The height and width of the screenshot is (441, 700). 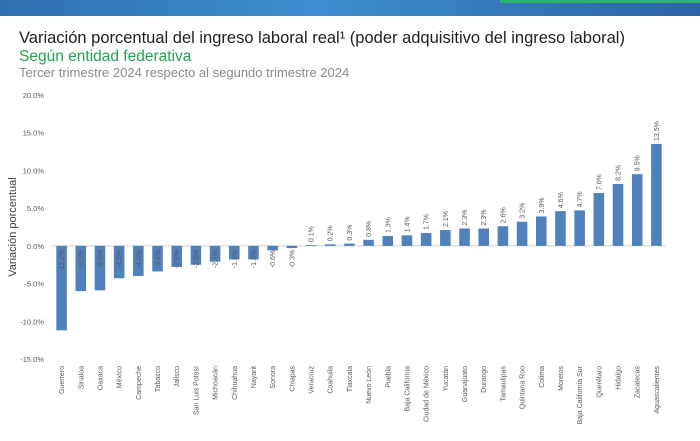 I want to click on x-category-label: México, so click(x=120, y=377).